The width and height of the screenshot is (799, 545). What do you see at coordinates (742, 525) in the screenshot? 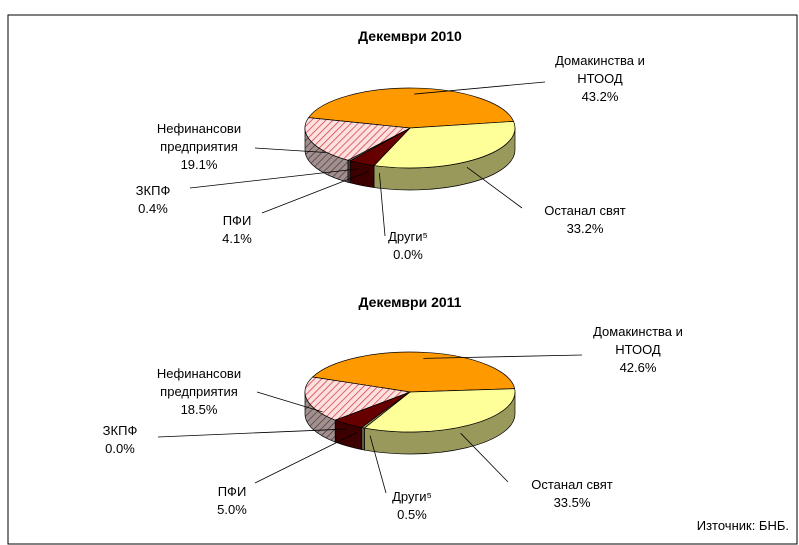
I see `source: Източник: БНБ.` at bounding box center [742, 525].